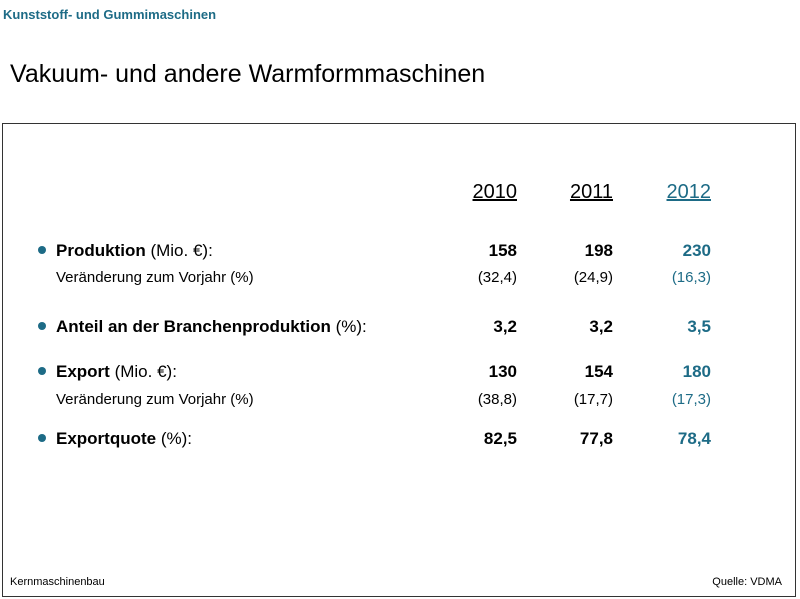 The height and width of the screenshot is (599, 800). Describe the element at coordinates (598, 371) in the screenshot. I see `value: 154` at that location.